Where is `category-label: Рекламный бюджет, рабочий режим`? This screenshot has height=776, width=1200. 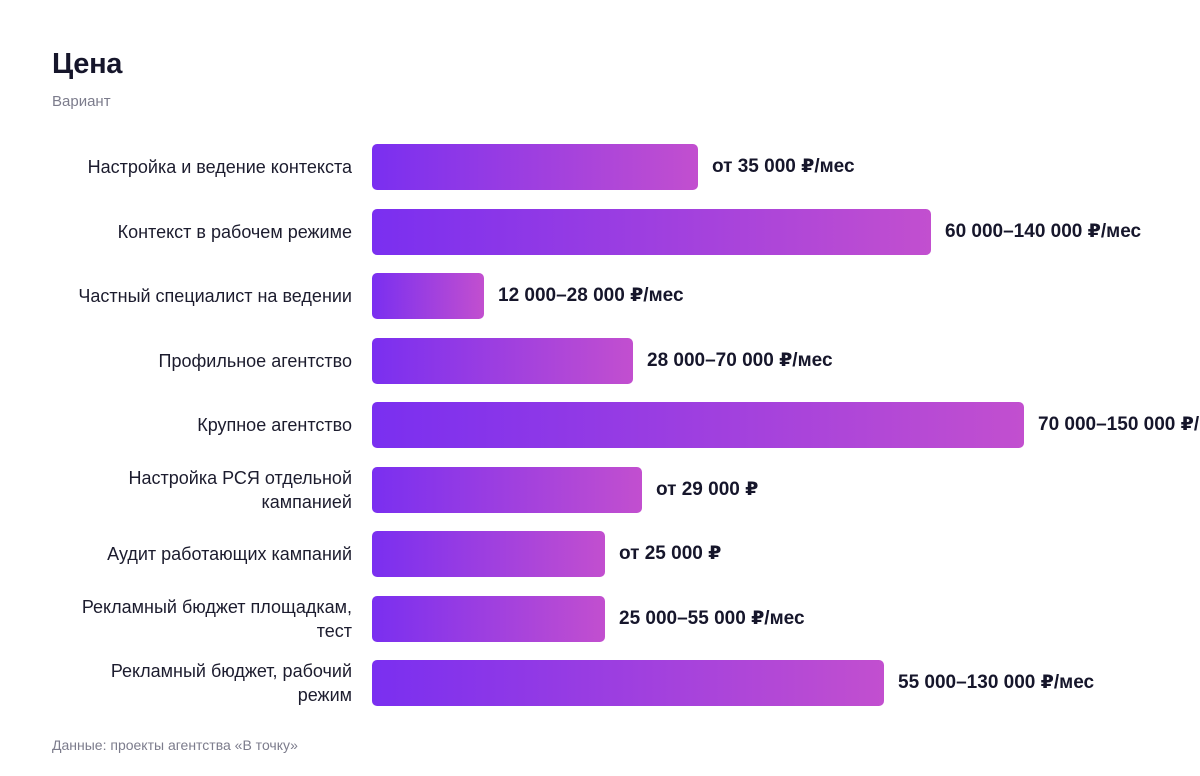
category-label: Рекламный бюджет, рабочий режим is located at coordinates (231, 683).